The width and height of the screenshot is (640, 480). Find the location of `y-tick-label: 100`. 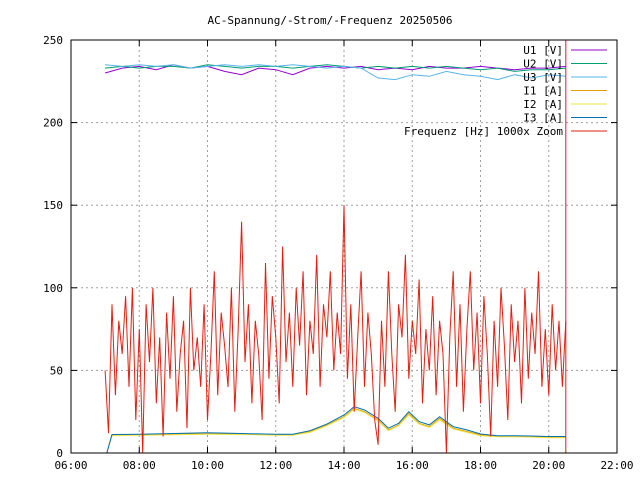

y-tick-label: 100 is located at coordinates (53, 288).